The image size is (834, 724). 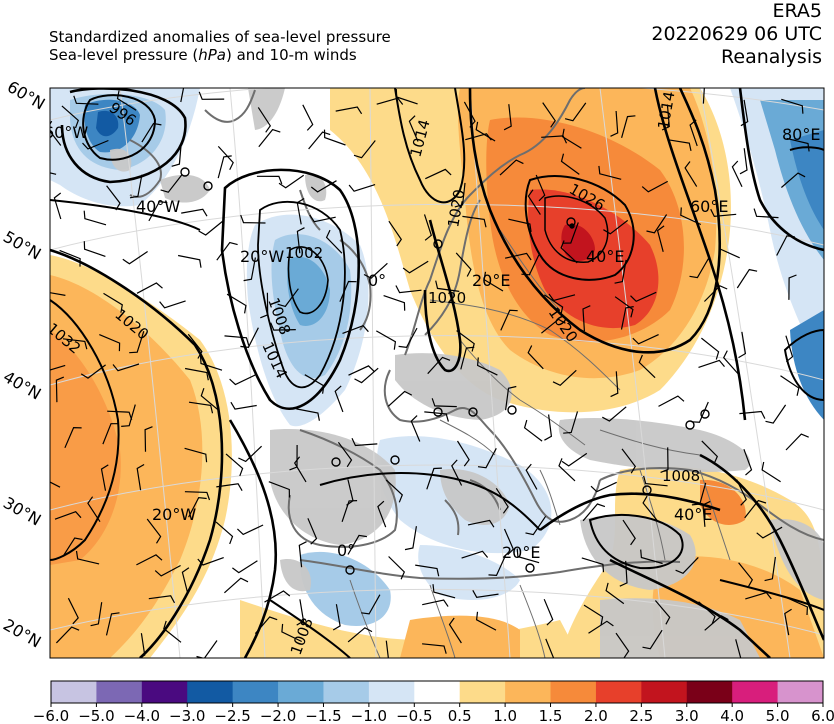 What do you see at coordinates (797, 11) in the screenshot?
I see `dataset-label: ERA5` at bounding box center [797, 11].